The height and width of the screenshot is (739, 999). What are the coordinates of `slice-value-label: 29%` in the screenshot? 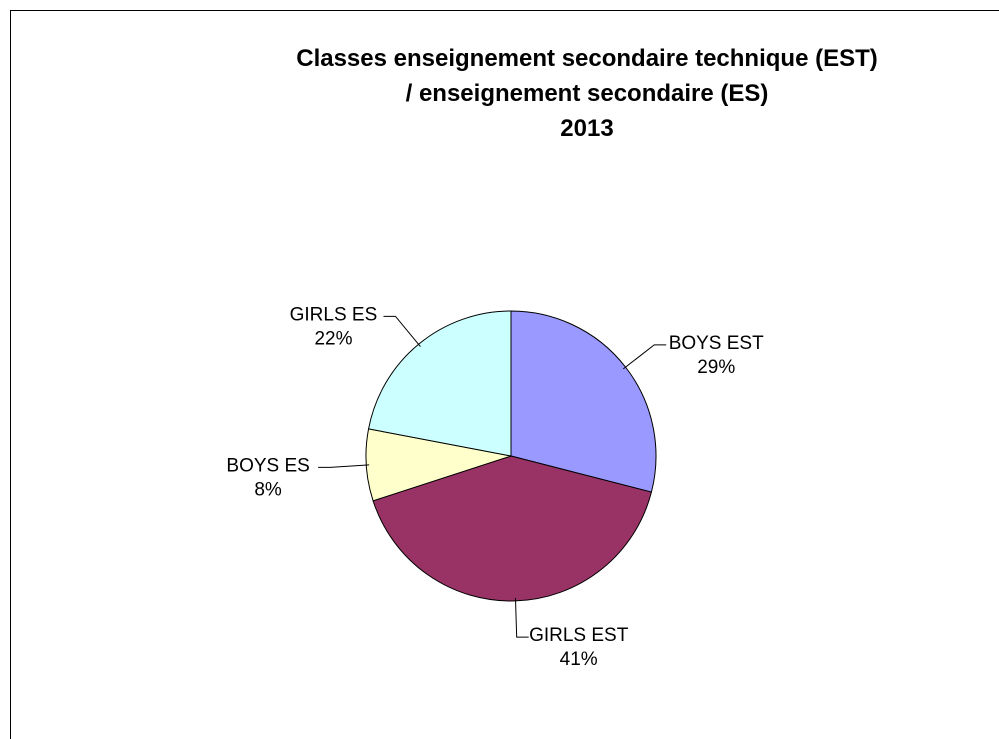 It's located at (716, 367).